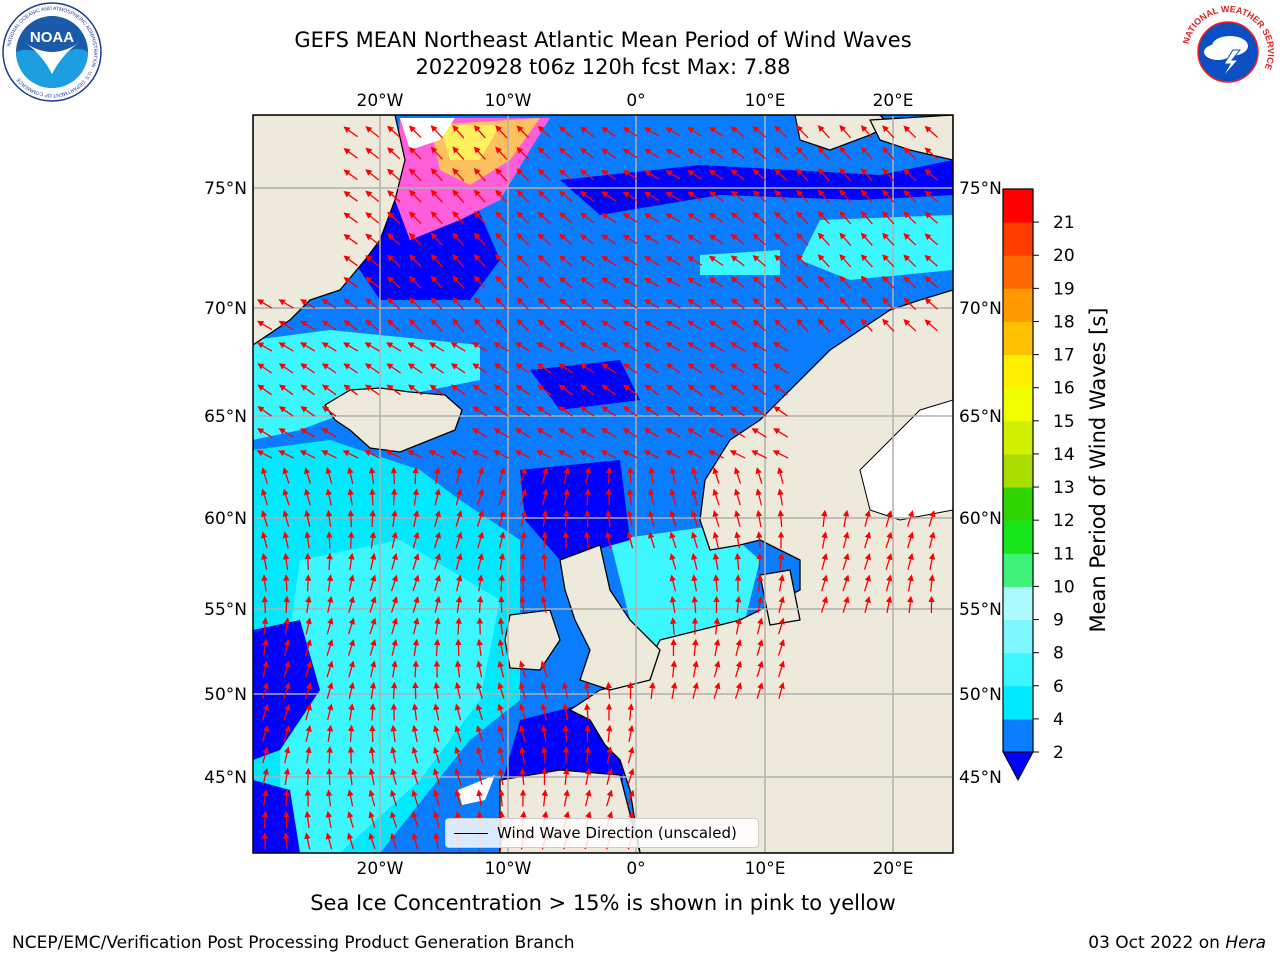 The height and width of the screenshot is (960, 1280). I want to click on colorbar-segment, so click(1018, 239).